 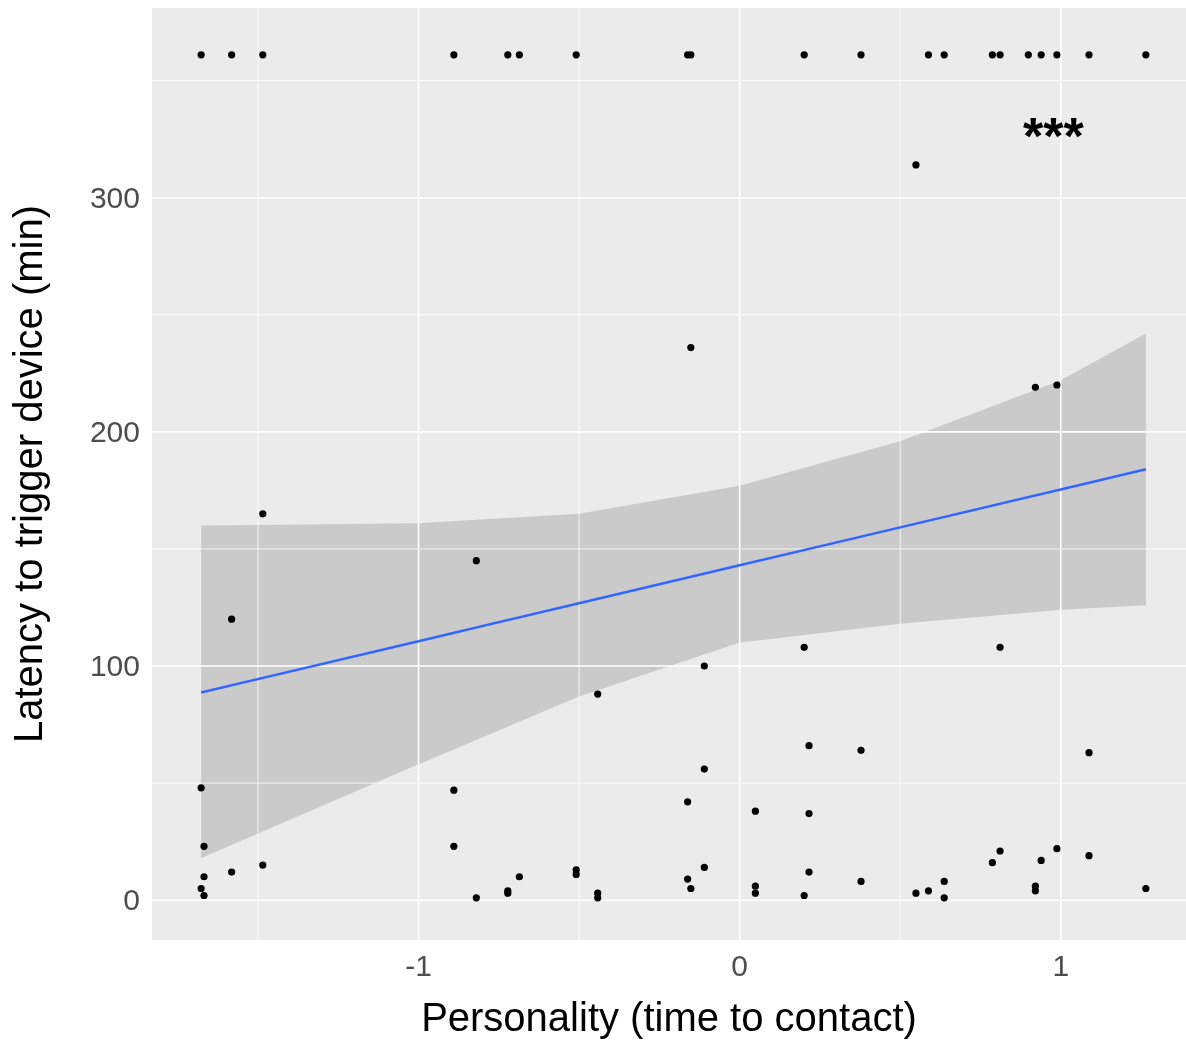 I want to click on annotation: ***, so click(x=1053, y=136).